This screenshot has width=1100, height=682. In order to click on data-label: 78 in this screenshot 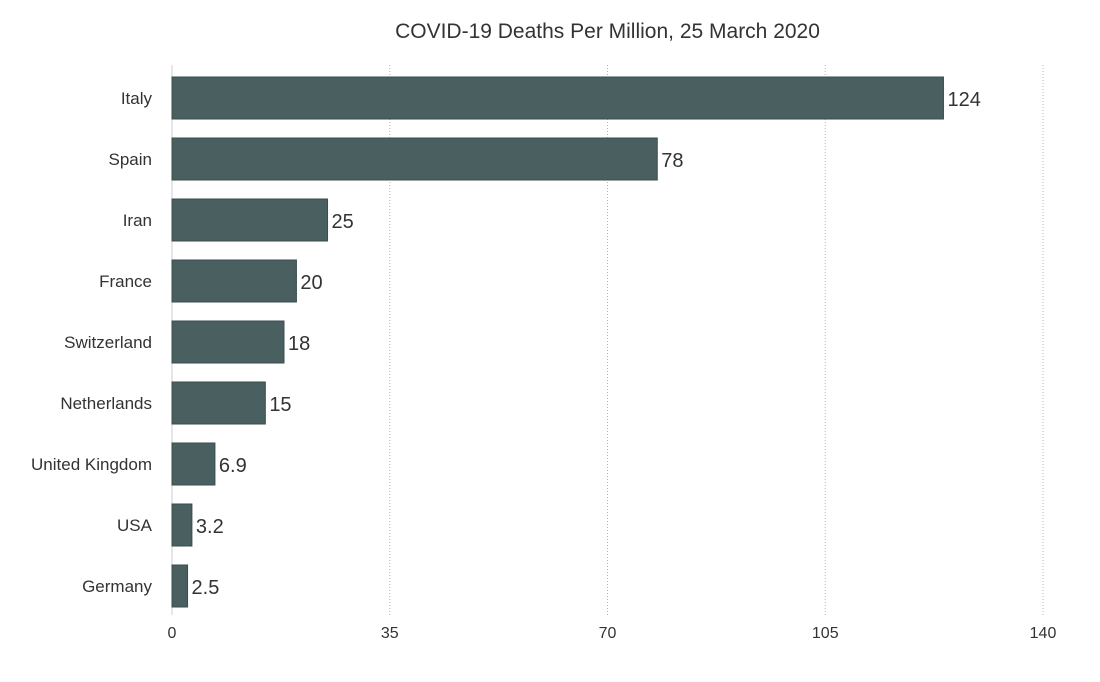, I will do `click(672, 161)`.